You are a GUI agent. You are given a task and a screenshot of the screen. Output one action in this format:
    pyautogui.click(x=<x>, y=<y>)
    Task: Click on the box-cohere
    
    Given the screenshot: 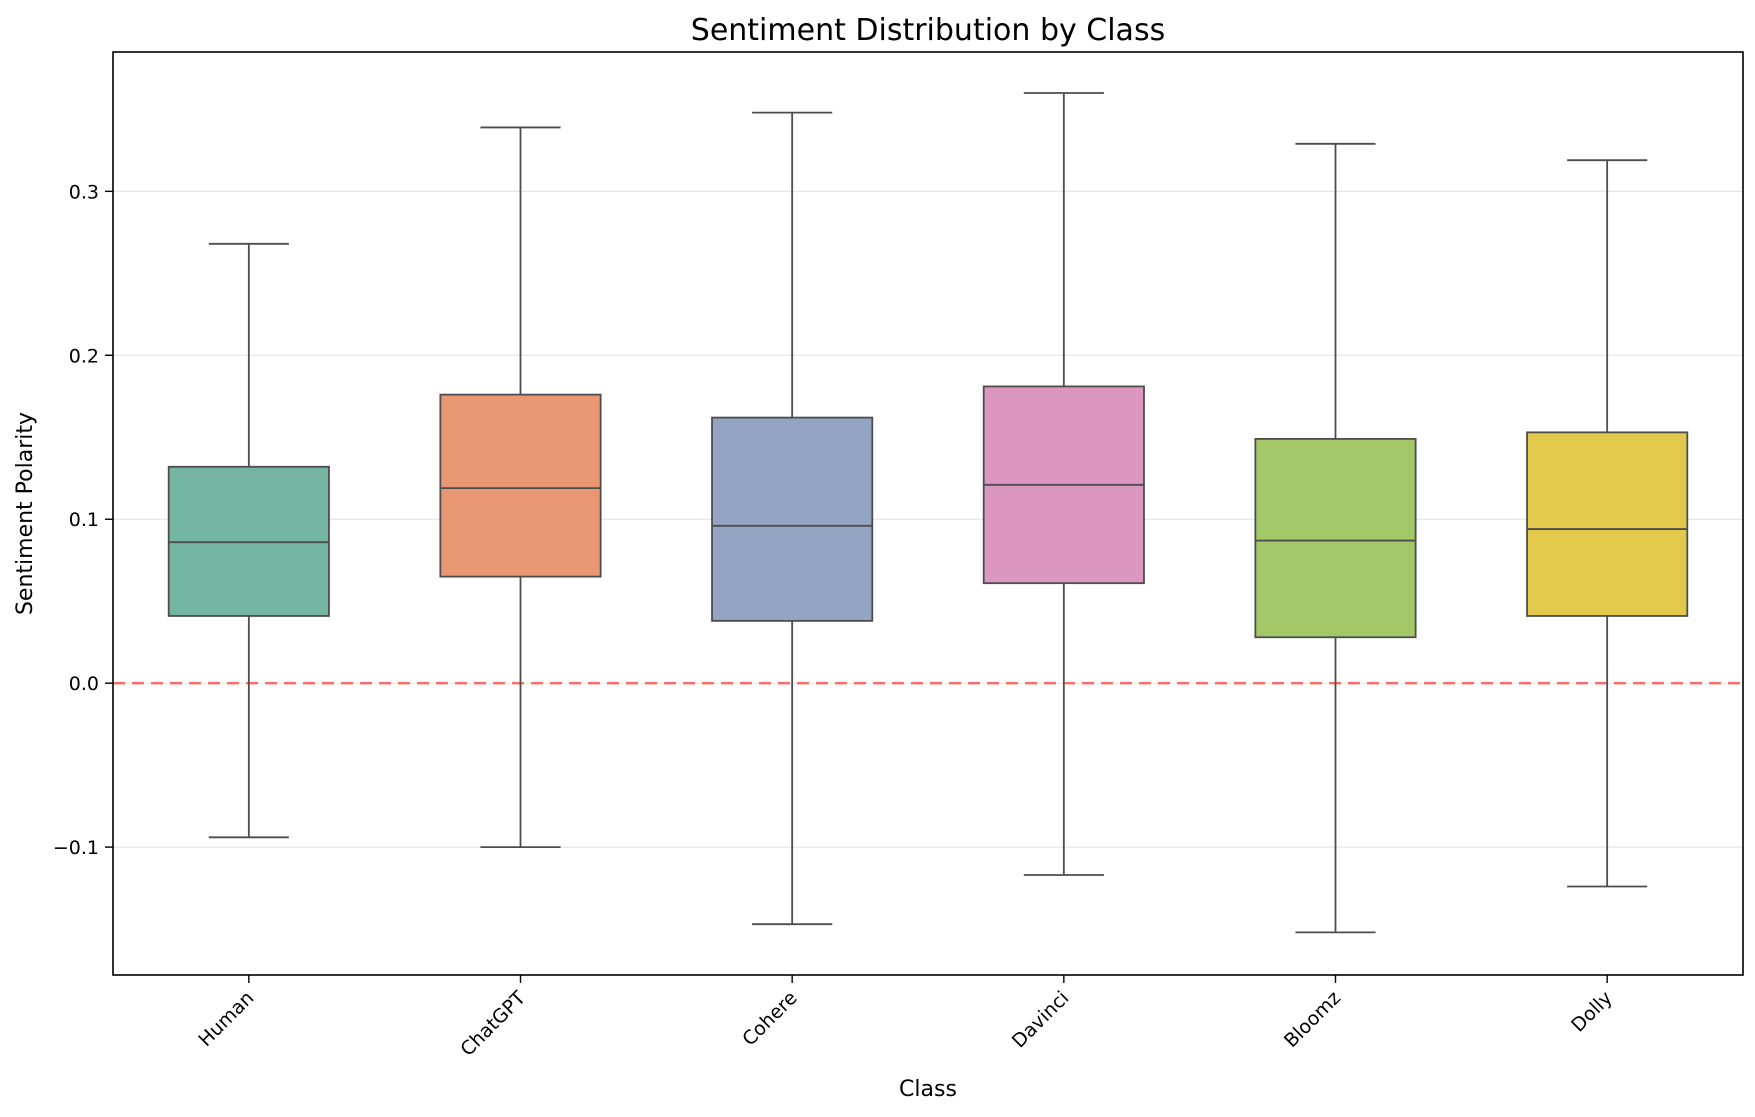 What is the action you would take?
    pyautogui.click(x=792, y=518)
    